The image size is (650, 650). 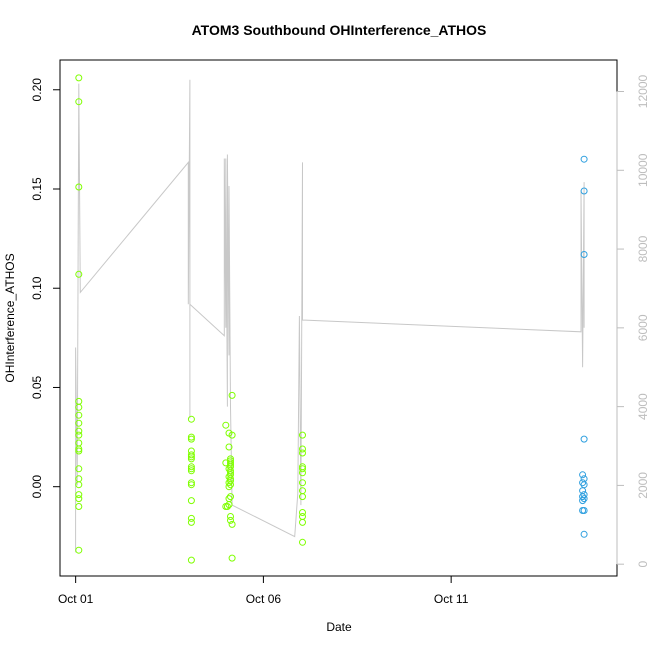 What do you see at coordinates (37, 90) in the screenshot?
I see `y-tick-label: 0.20` at bounding box center [37, 90].